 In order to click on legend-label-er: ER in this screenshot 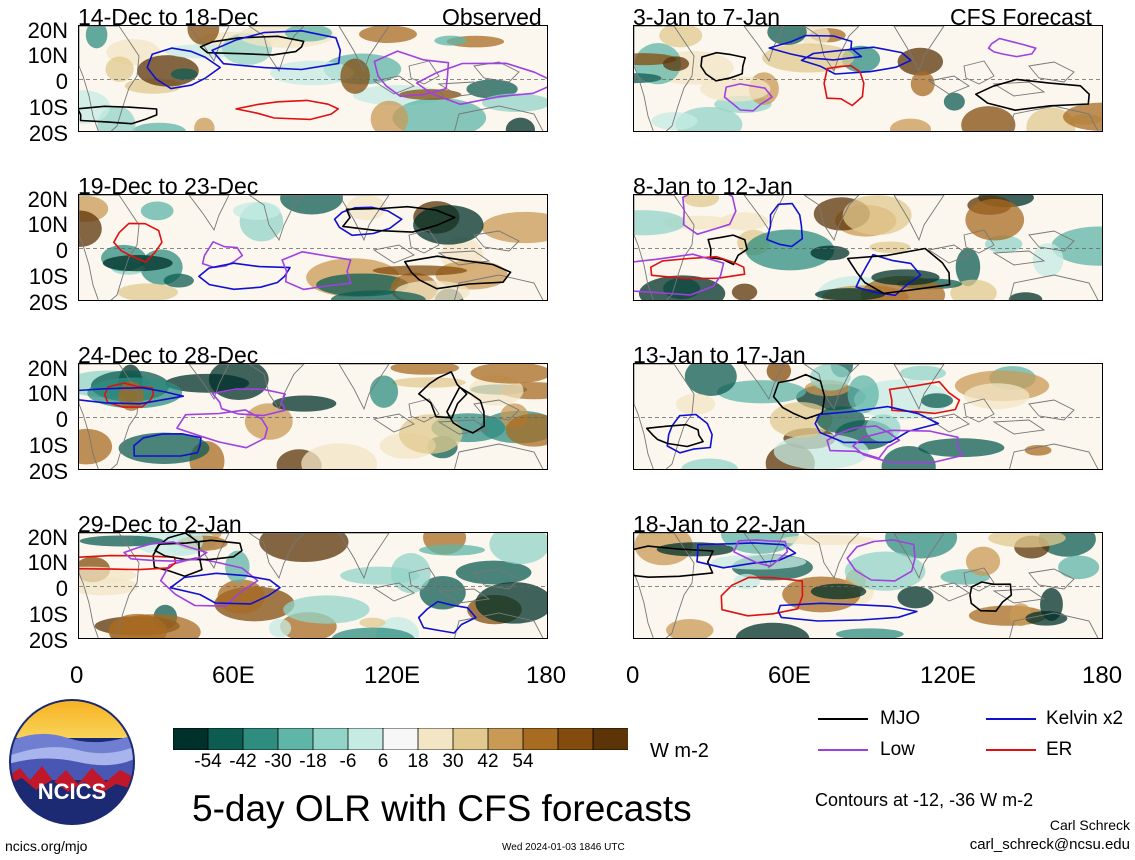, I will do `click(1059, 749)`.